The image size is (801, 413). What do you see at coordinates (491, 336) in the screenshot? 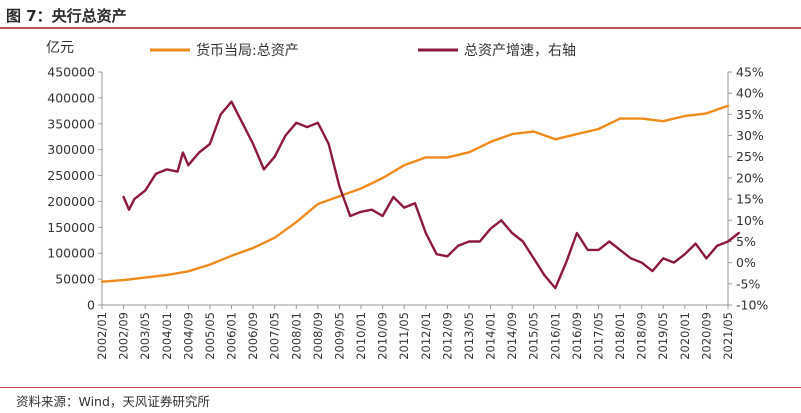
I see `x-tick-label: 2014/01` at bounding box center [491, 336].